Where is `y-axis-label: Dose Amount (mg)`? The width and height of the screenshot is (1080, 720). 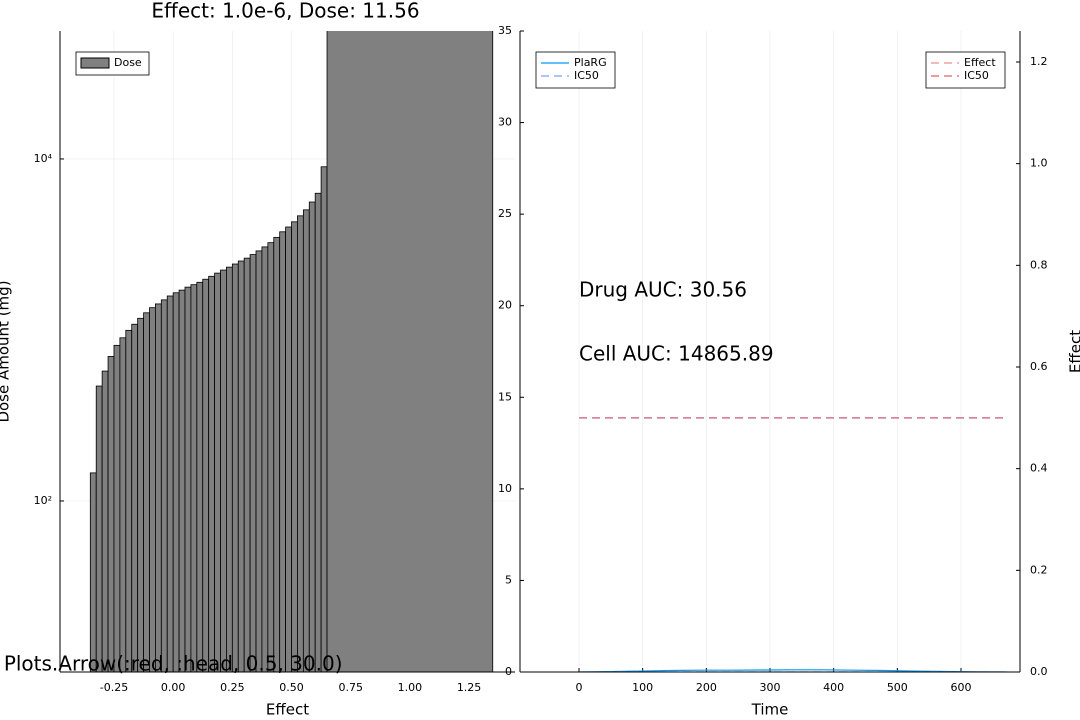 y-axis-label: Dose Amount (mg) is located at coordinates (6, 351).